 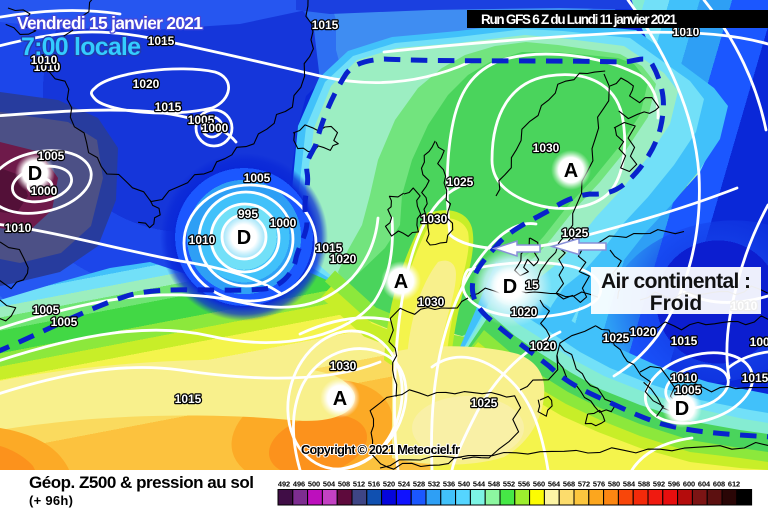 I want to click on svg-text: 608, so click(x=719, y=484).